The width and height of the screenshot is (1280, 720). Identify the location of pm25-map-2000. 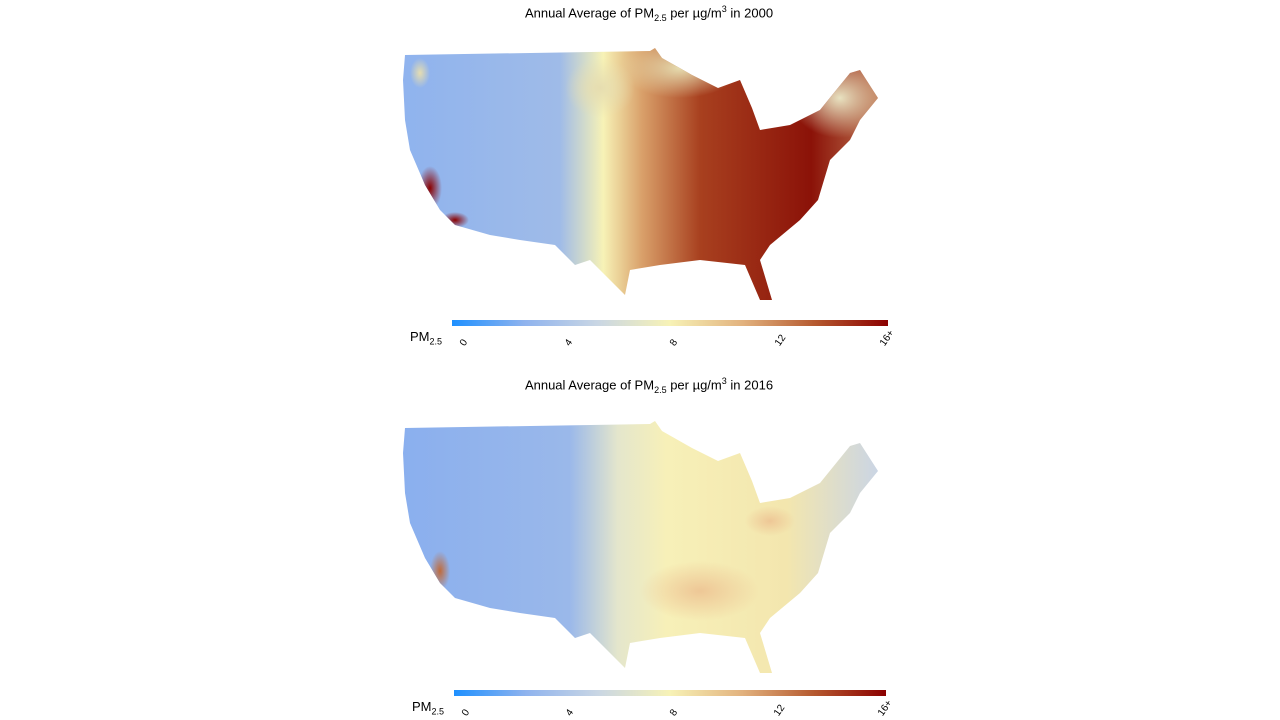
(640, 174).